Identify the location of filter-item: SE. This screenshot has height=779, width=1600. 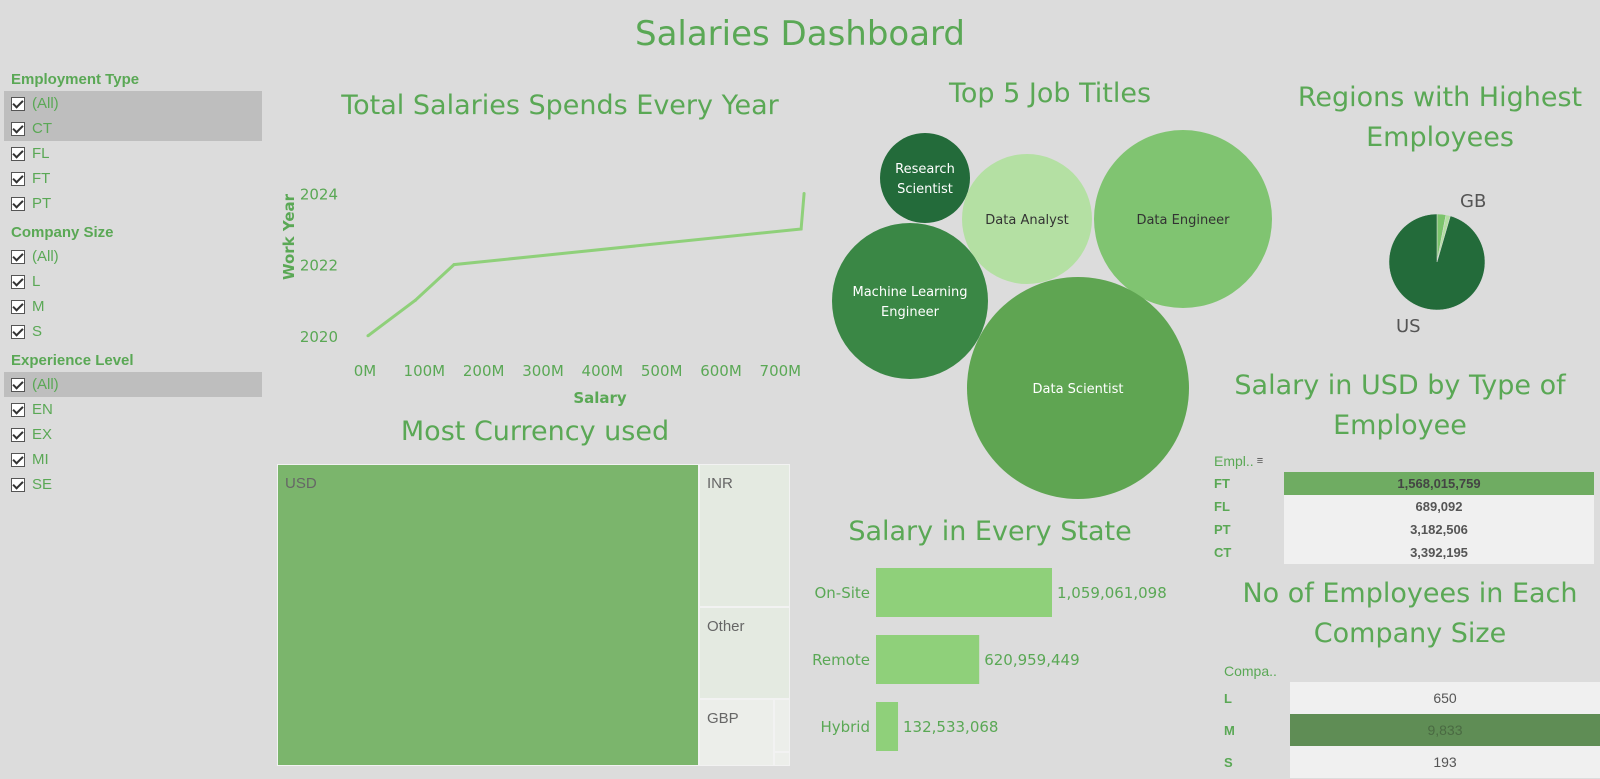
(133, 484).